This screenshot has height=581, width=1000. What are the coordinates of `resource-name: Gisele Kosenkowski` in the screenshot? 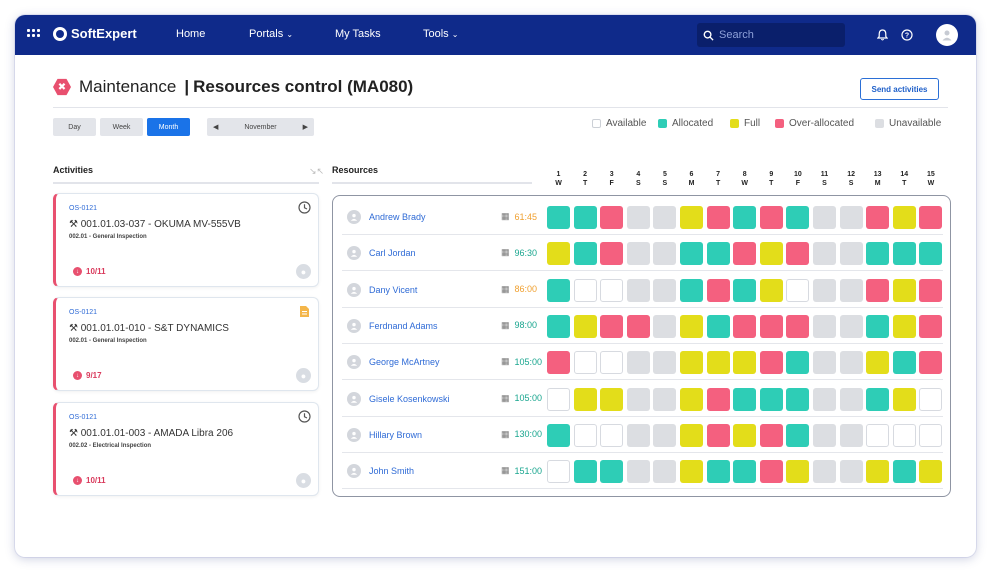 It's located at (409, 398).